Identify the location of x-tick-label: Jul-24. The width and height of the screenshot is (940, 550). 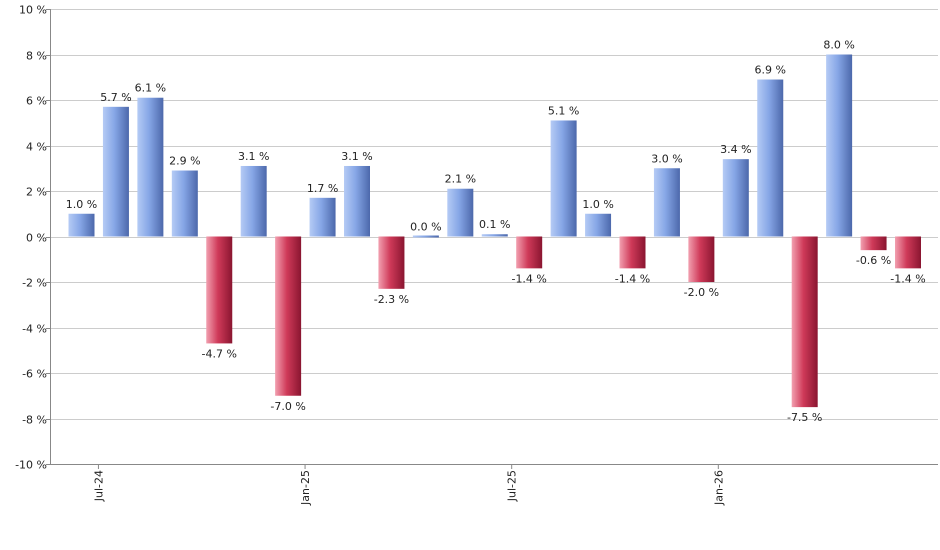
(98, 486).